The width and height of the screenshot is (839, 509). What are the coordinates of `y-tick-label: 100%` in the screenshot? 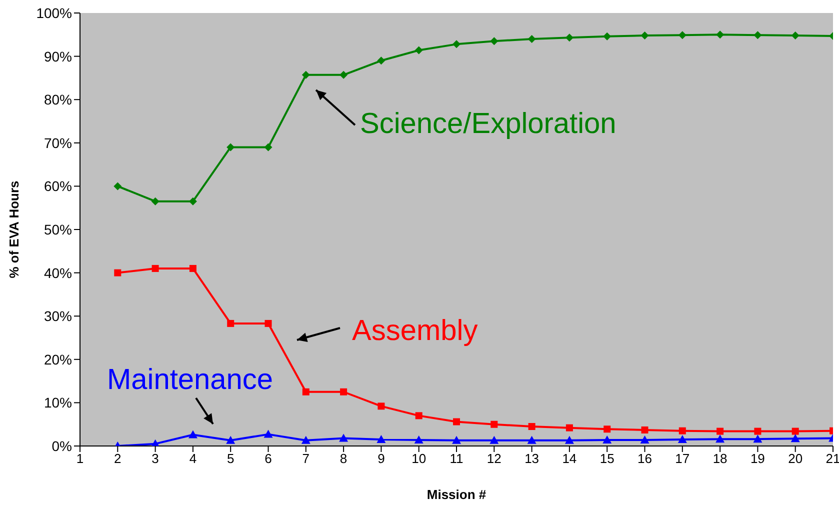 It's located at (54, 12).